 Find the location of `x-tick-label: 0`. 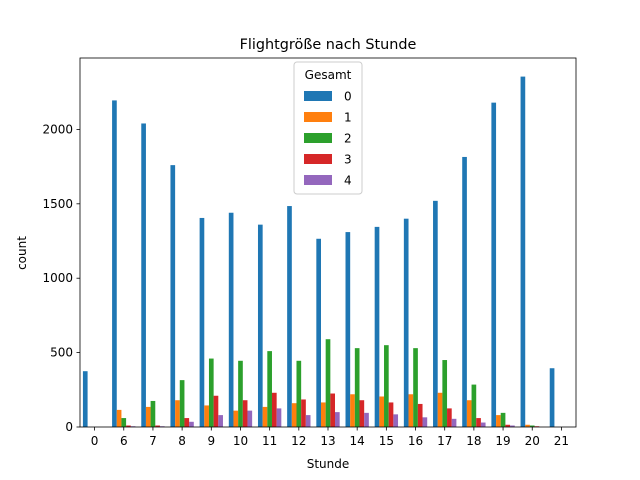

x-tick-label: 0 is located at coordinates (95, 441).